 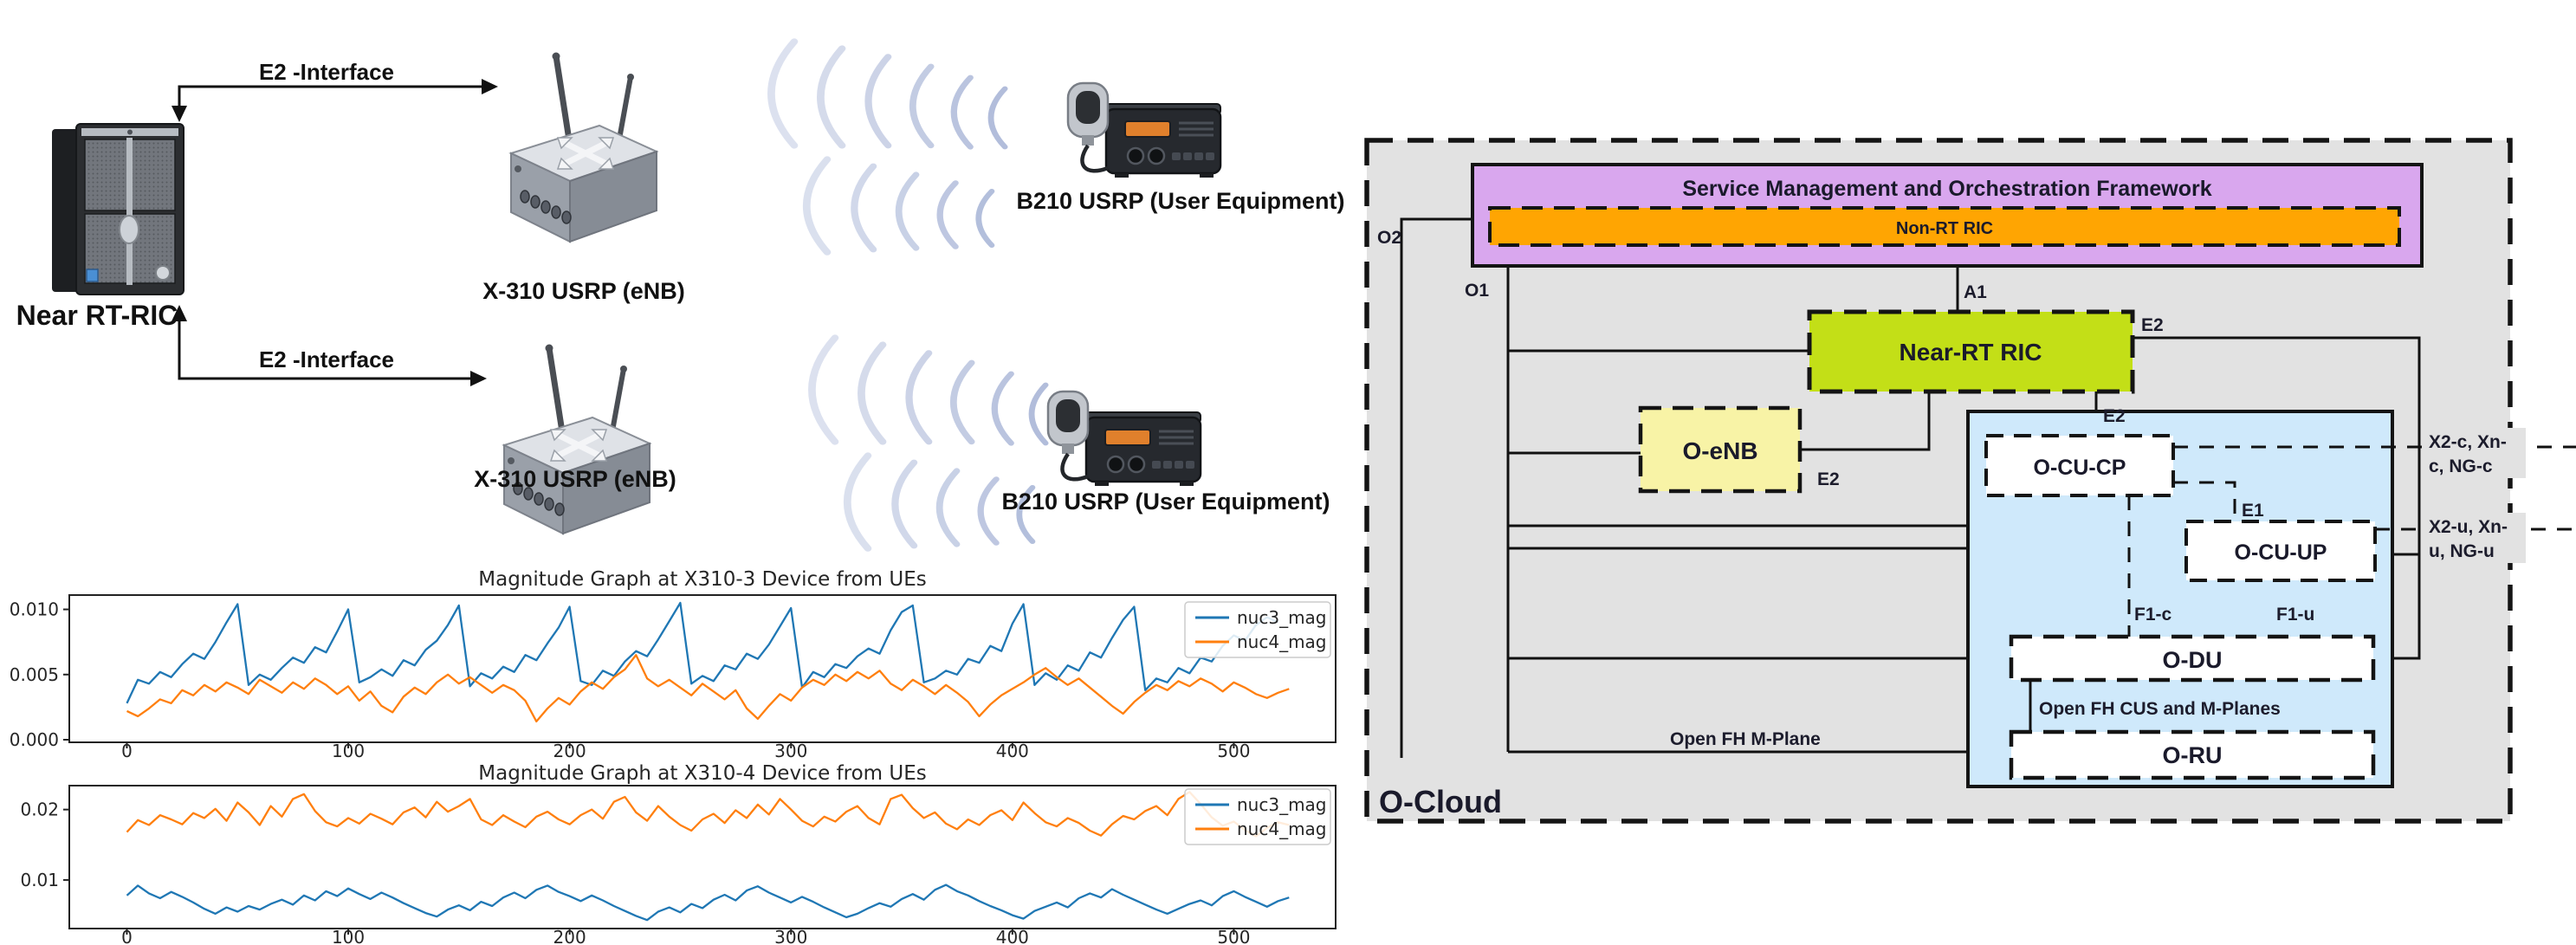 I want to click on o2-connector-line, so click(x=1436, y=488).